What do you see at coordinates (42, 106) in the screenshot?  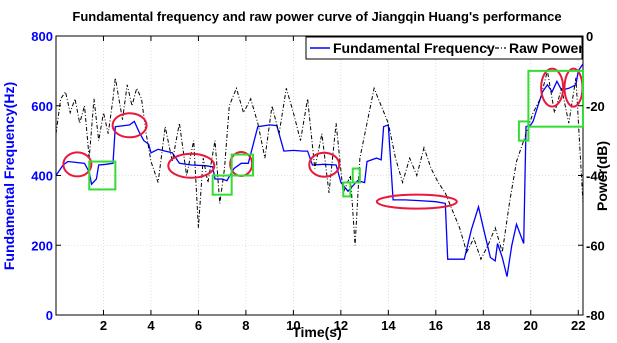 I see `y-tick-label: 600` at bounding box center [42, 106].